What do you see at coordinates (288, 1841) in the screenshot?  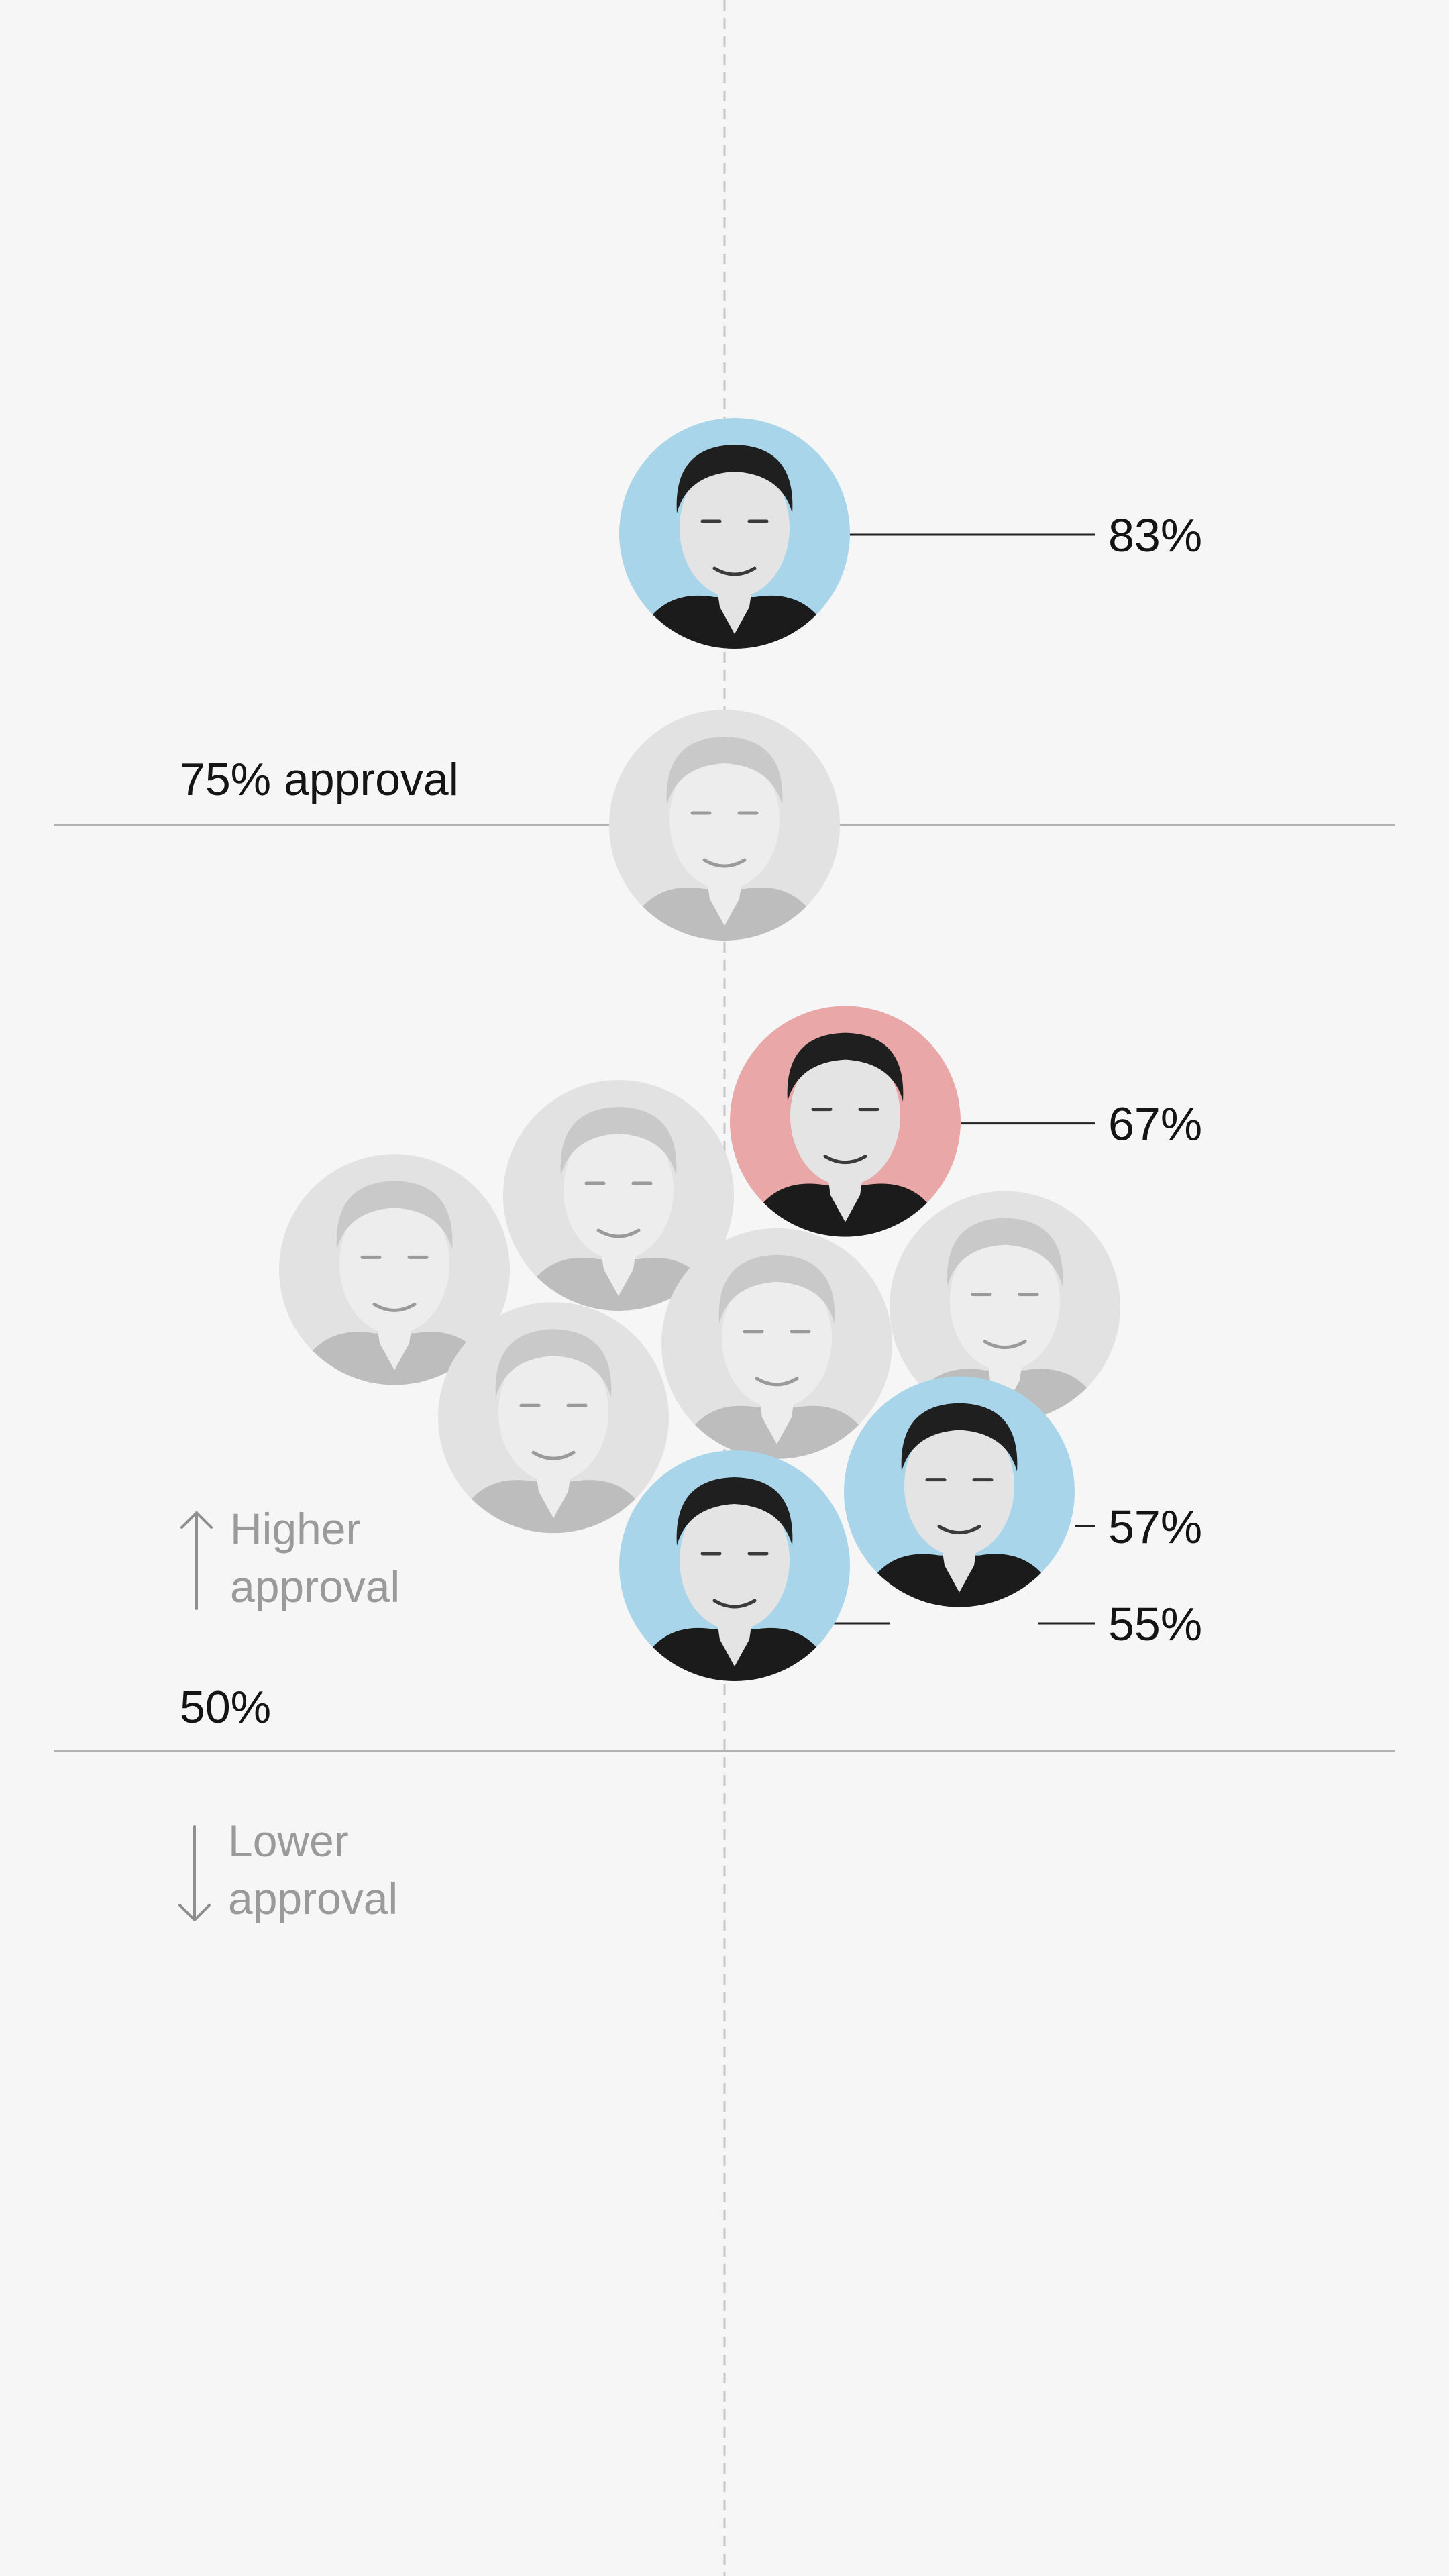 I see `lower-label-line1: Lower` at bounding box center [288, 1841].